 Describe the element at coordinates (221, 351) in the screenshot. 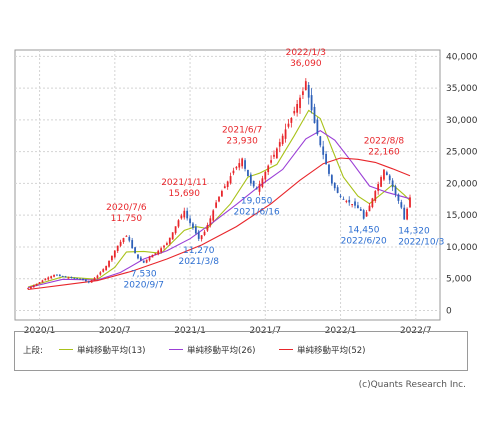

I see `legend-item-ma26: 単純移動平均(26)` at that location.